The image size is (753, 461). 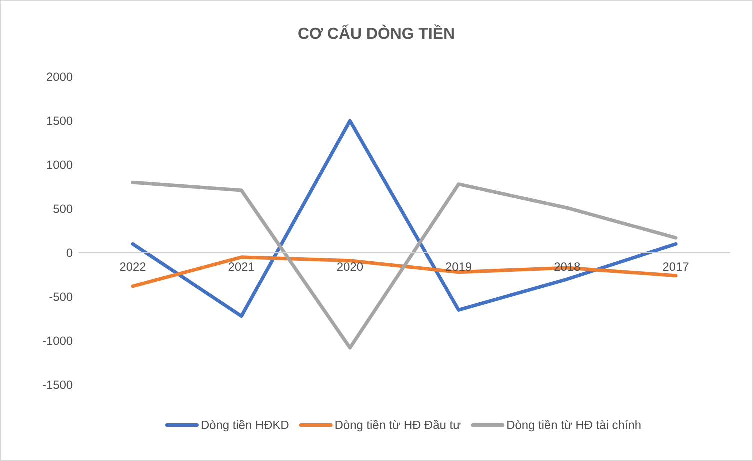 What do you see at coordinates (376, 32) in the screenshot?
I see `chart-title: CƠ CẤU DÒNG TIỀN` at bounding box center [376, 32].